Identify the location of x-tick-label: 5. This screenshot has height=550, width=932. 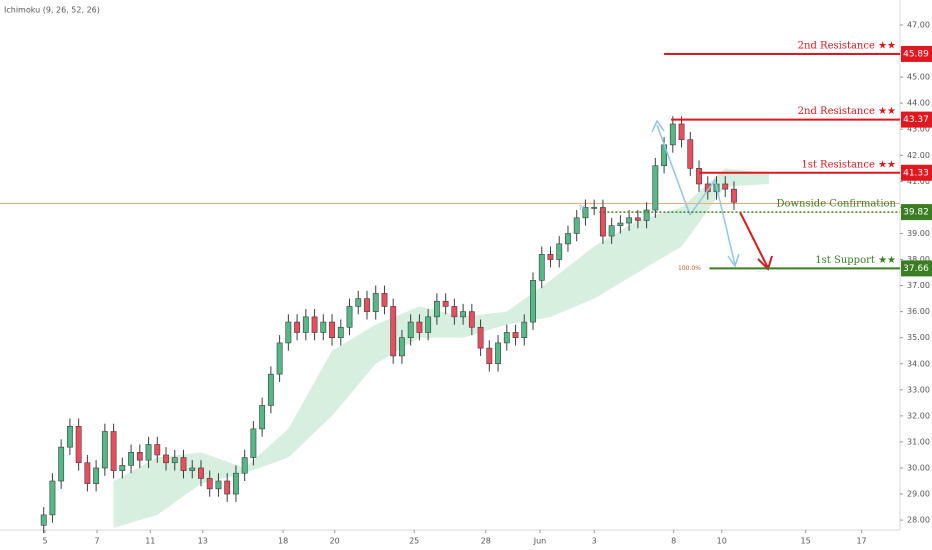
(44, 541).